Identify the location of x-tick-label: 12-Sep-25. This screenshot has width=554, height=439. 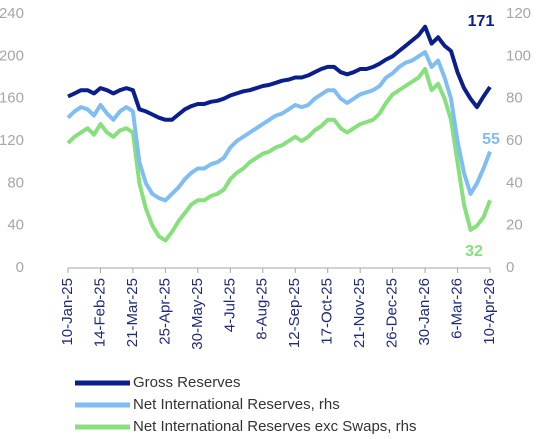
(294, 313).